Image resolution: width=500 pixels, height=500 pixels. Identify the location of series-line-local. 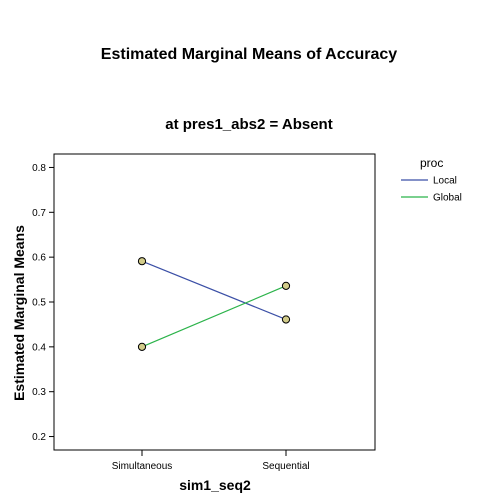
(214, 290).